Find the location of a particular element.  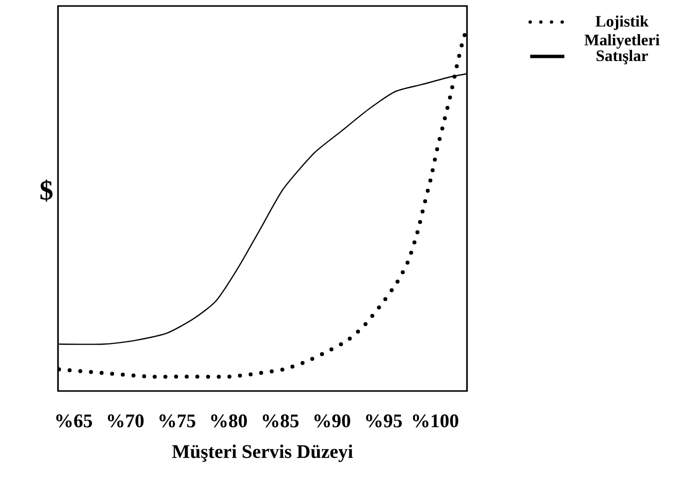

x-tick-label: %95 is located at coordinates (384, 421).